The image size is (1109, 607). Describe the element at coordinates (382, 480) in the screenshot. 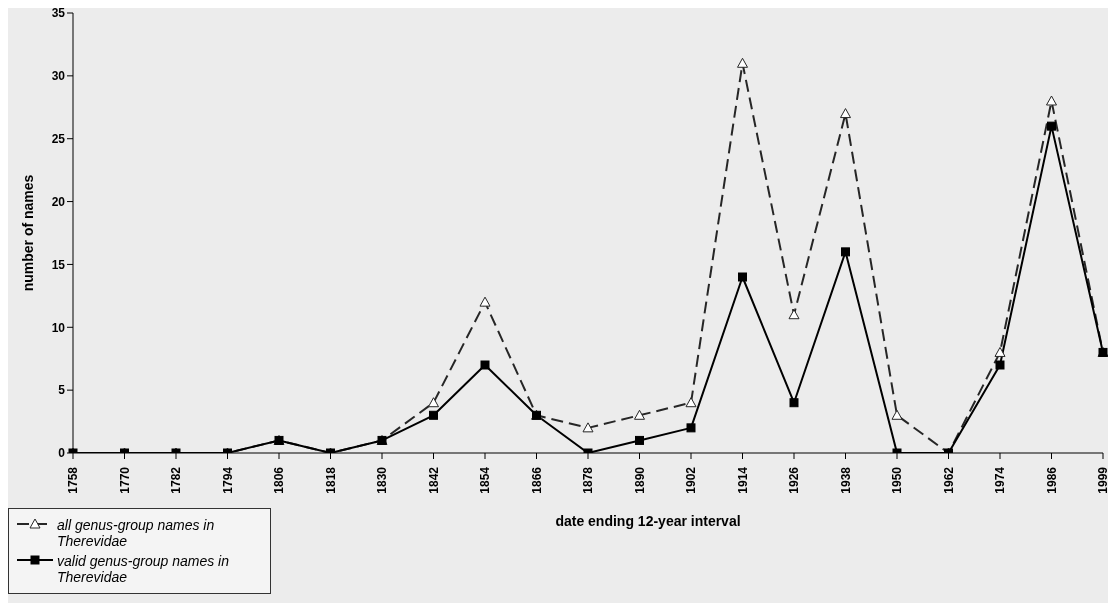

I see `x-tick-label: 1830` at that location.